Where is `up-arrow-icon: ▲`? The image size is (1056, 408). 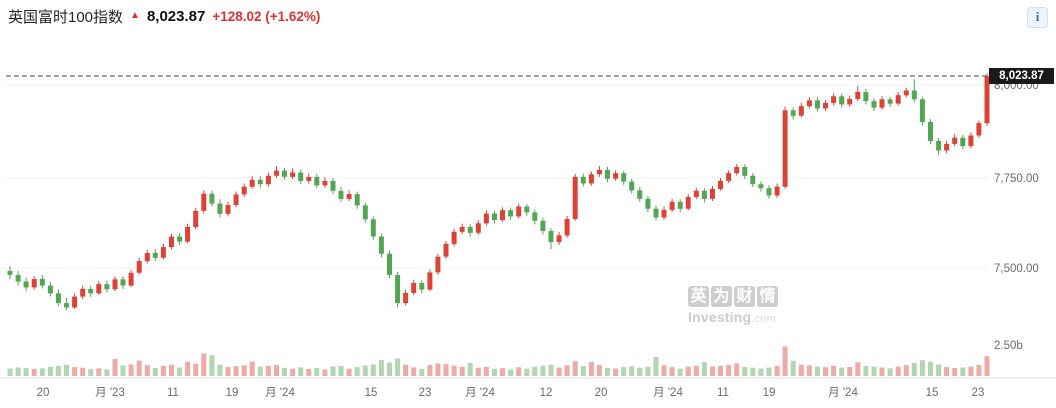
up-arrow-icon: ▲ is located at coordinates (135, 15).